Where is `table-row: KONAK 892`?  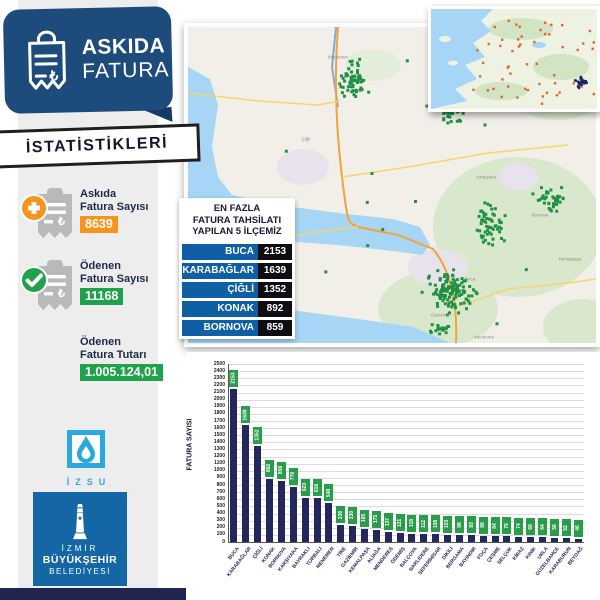 table-row: KONAK 892 is located at coordinates (237, 308).